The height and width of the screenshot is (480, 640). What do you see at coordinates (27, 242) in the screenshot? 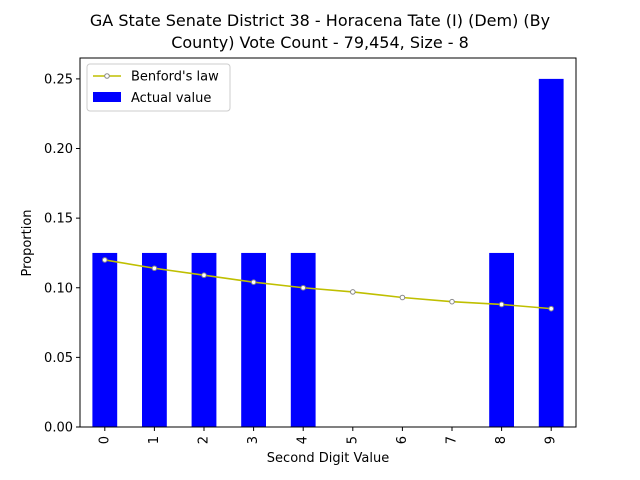
I see `y-axis-label: Proportion` at bounding box center [27, 242].